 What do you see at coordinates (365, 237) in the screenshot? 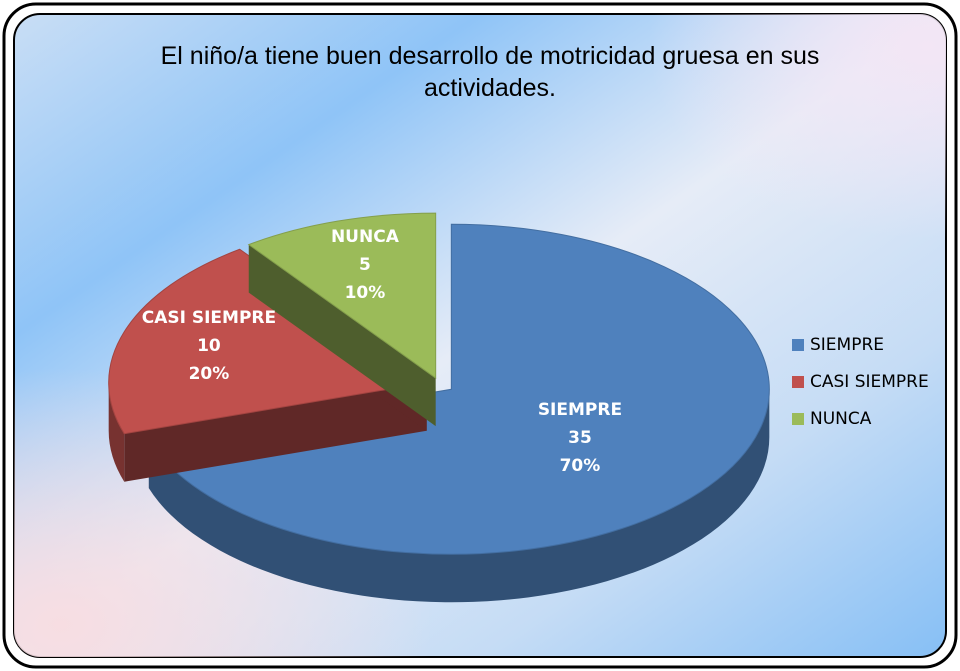
I see `data-label-category: NUNCA` at bounding box center [365, 237].